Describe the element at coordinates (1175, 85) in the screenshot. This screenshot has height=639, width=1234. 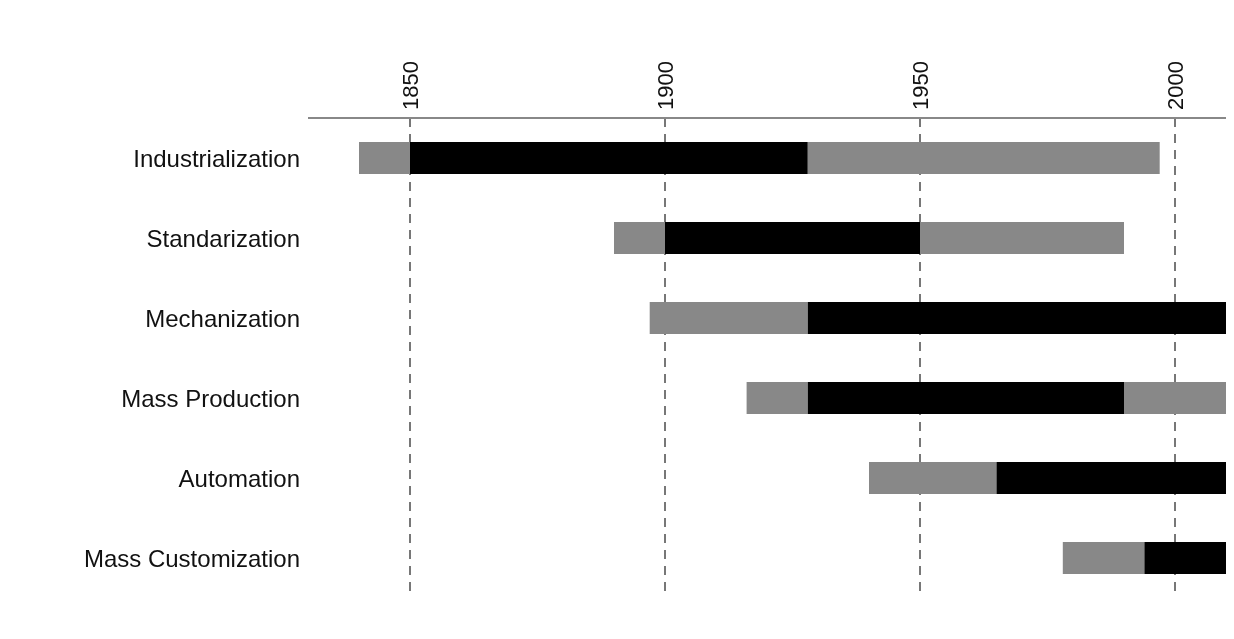
I see `x-tick-label: 2000` at that location.